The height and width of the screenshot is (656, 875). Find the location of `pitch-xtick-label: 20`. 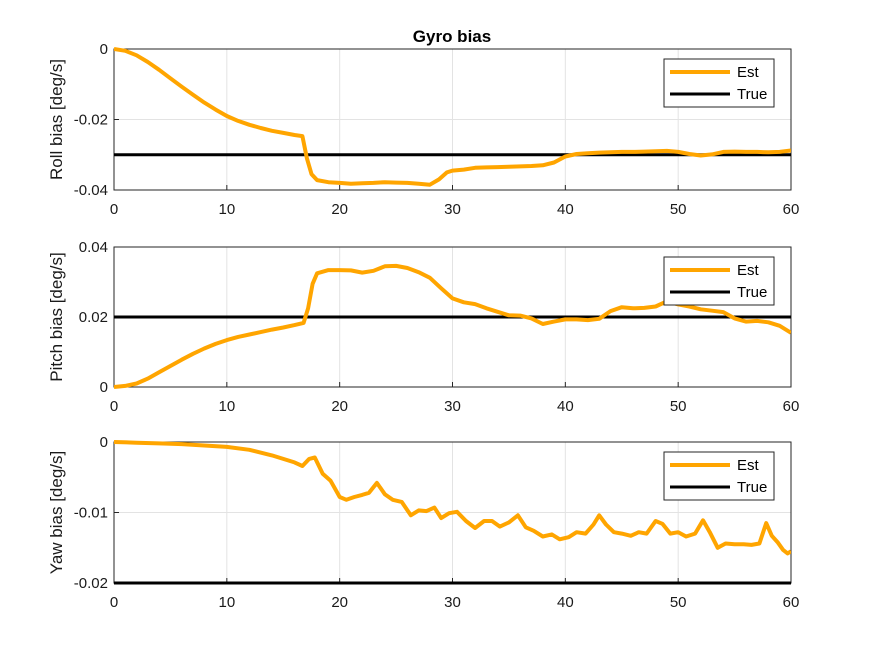

pitch-xtick-label: 20 is located at coordinates (339, 406).